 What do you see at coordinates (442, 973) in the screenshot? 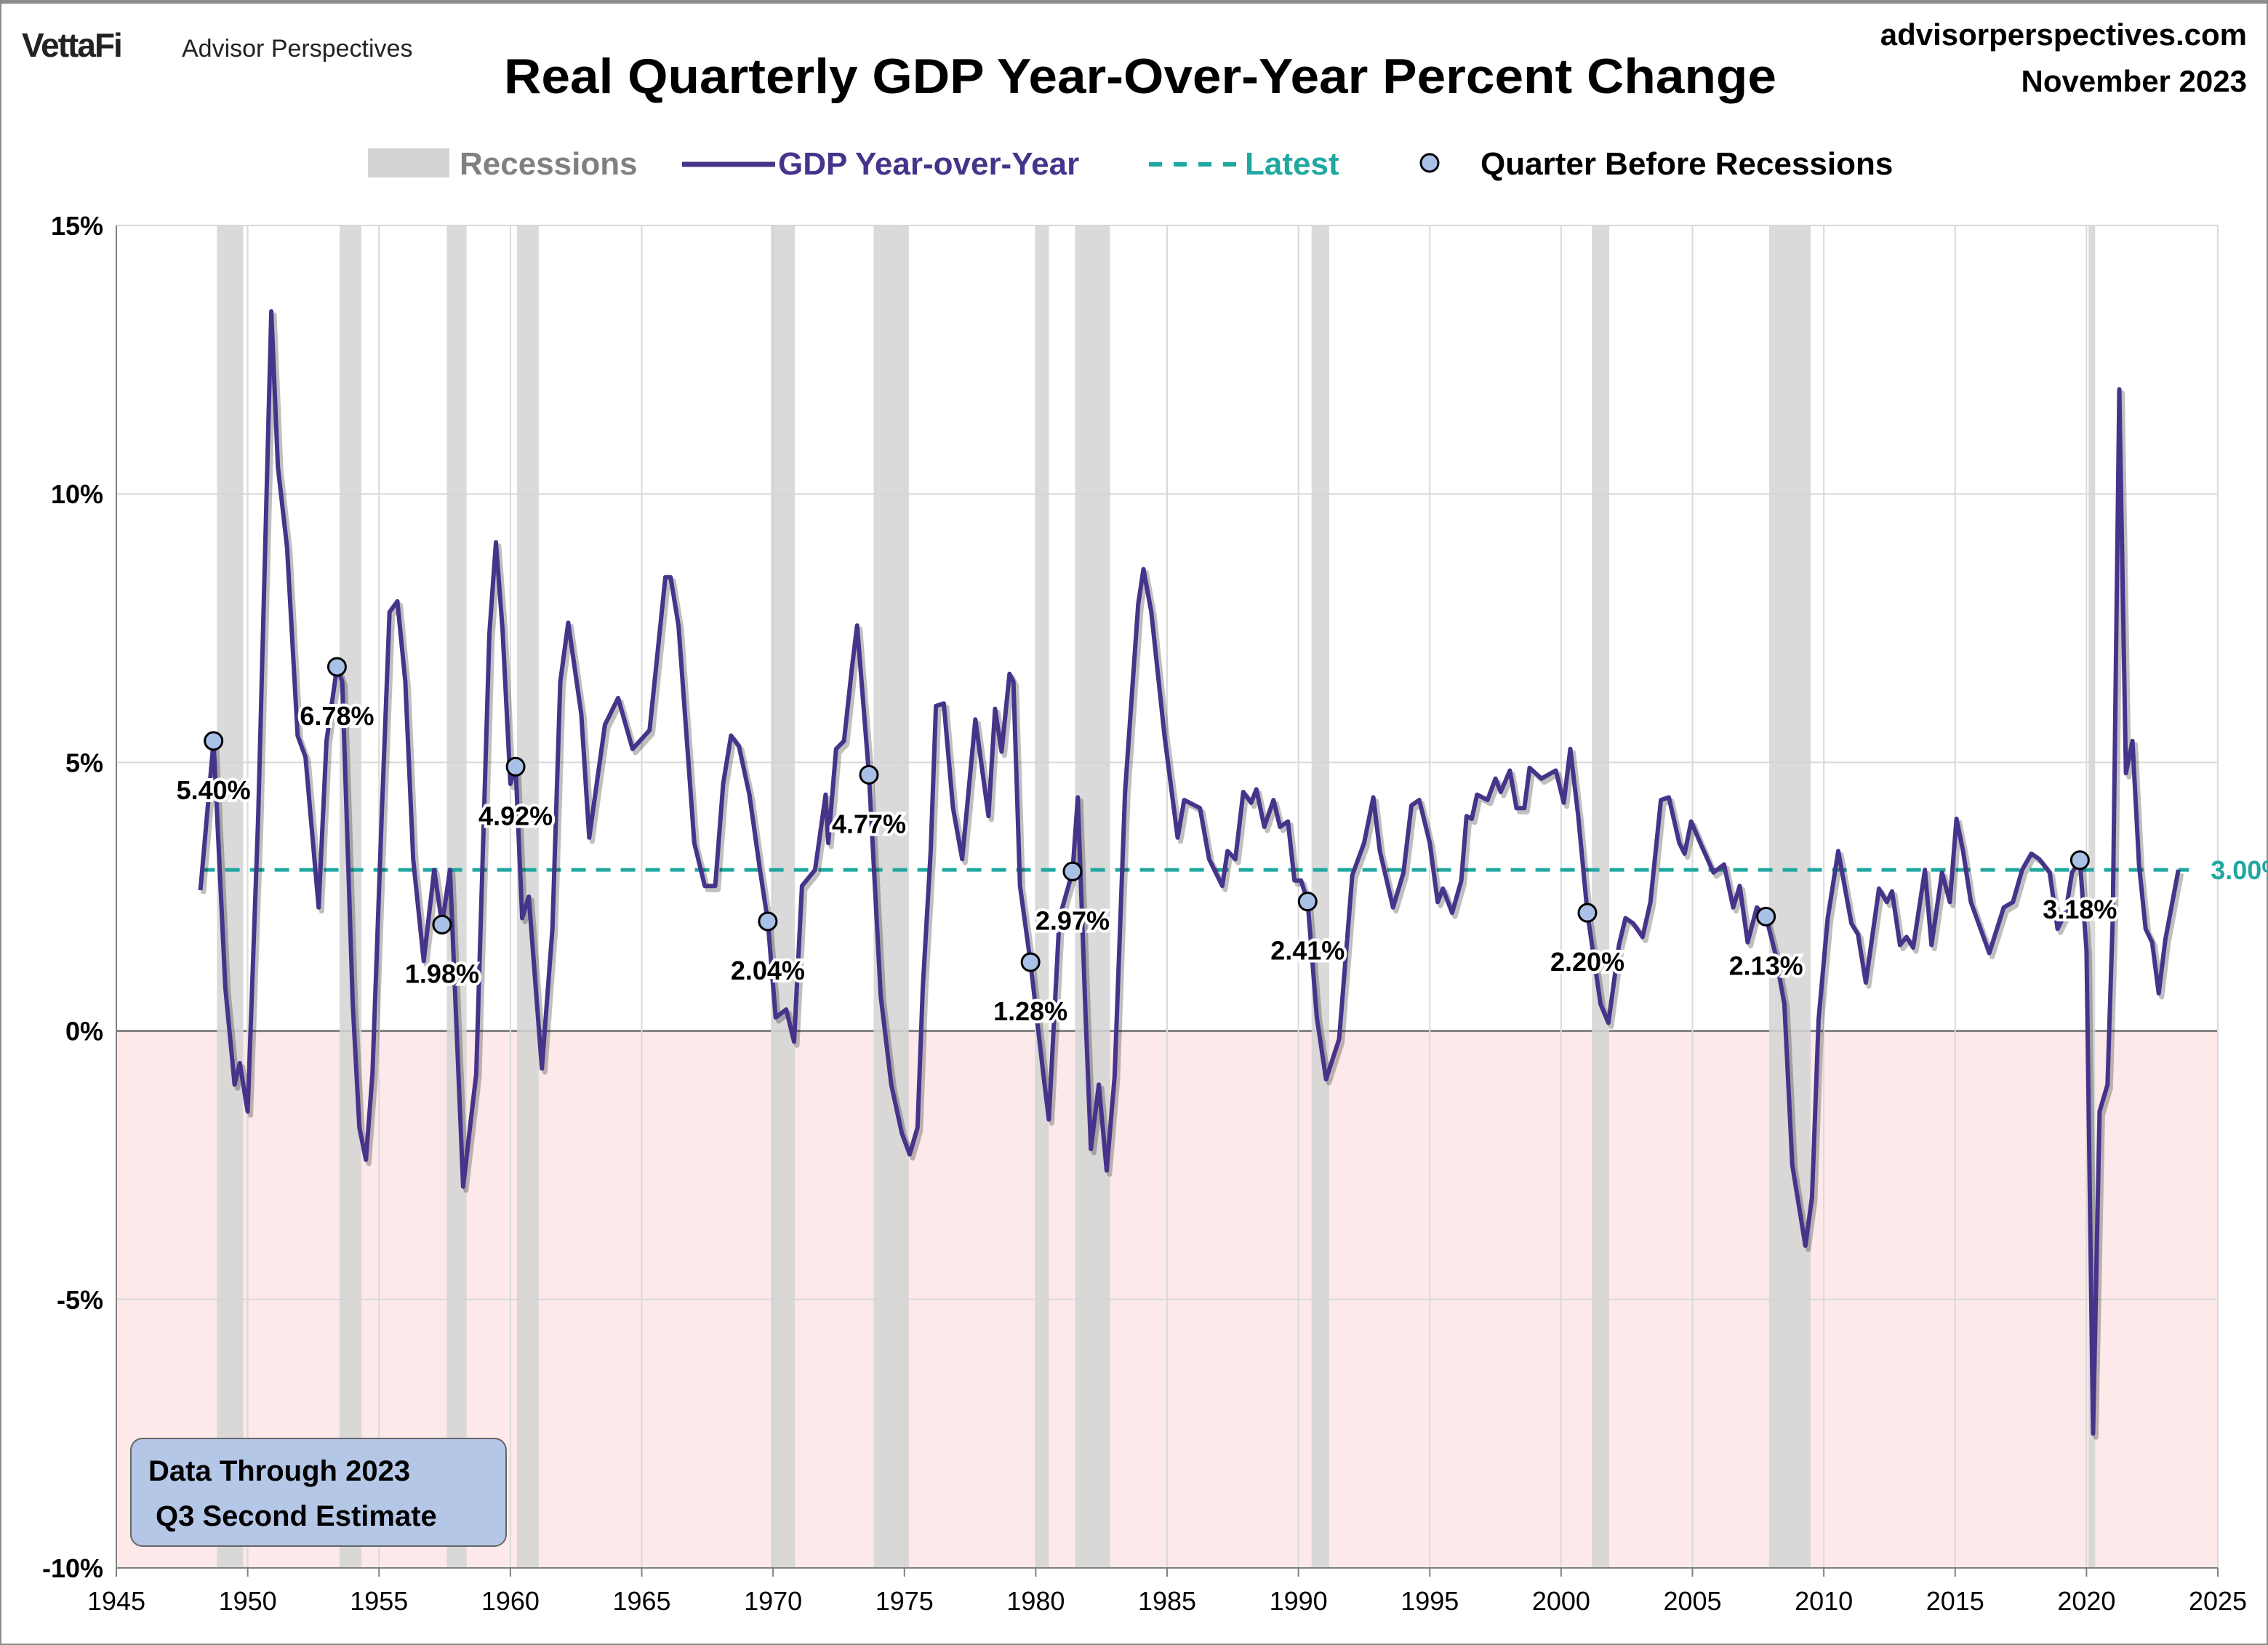
I see `marker-value-label: 1.98%` at bounding box center [442, 973].